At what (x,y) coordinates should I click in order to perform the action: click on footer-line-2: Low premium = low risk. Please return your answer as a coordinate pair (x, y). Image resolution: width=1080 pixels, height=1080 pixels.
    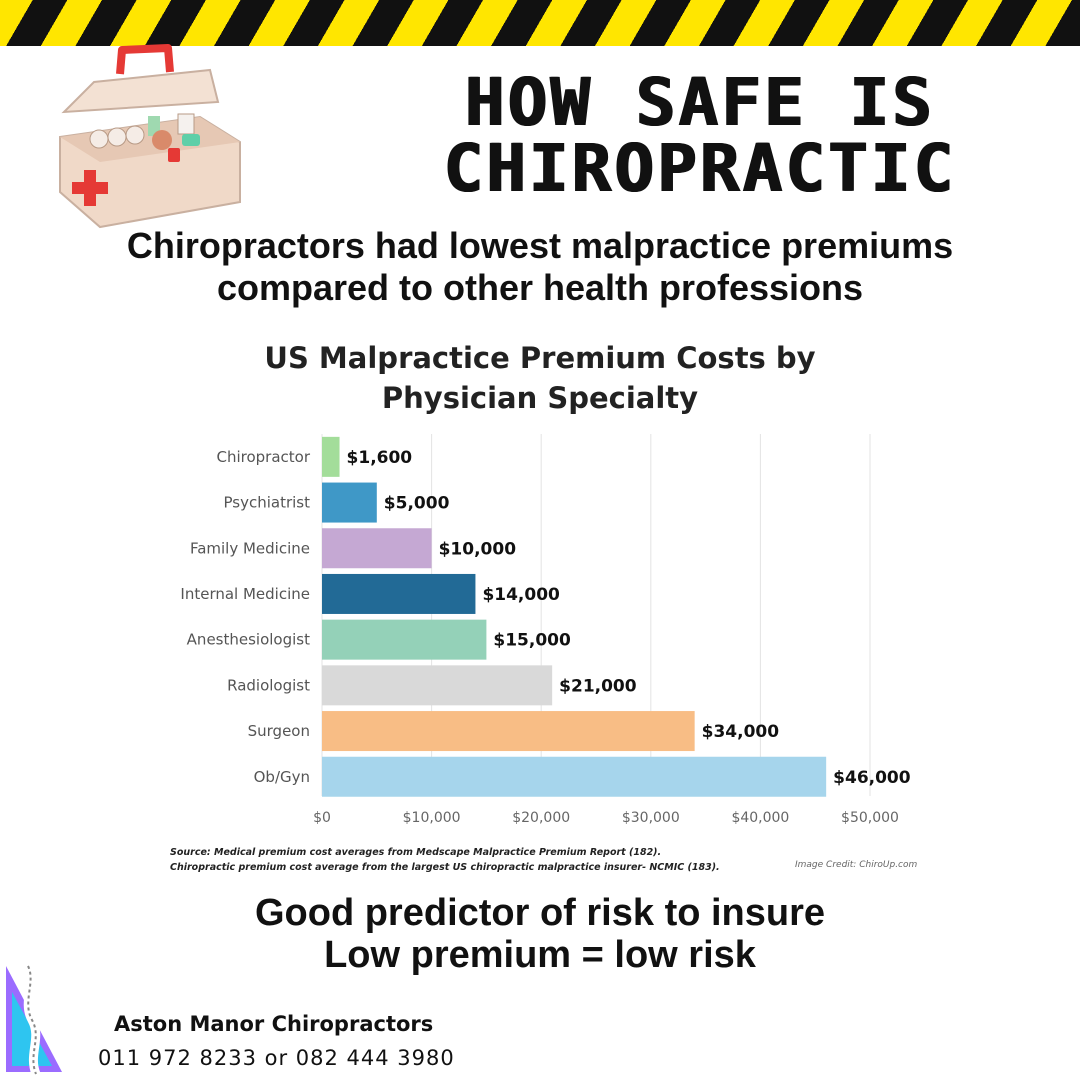
    Looking at the image, I should click on (540, 955).